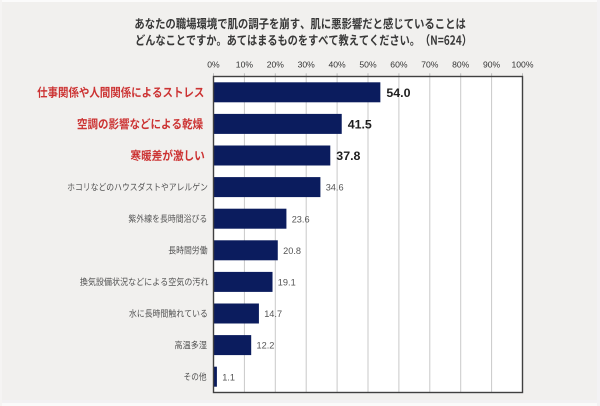  I want to click on svg-text: 20.8, so click(292, 251).